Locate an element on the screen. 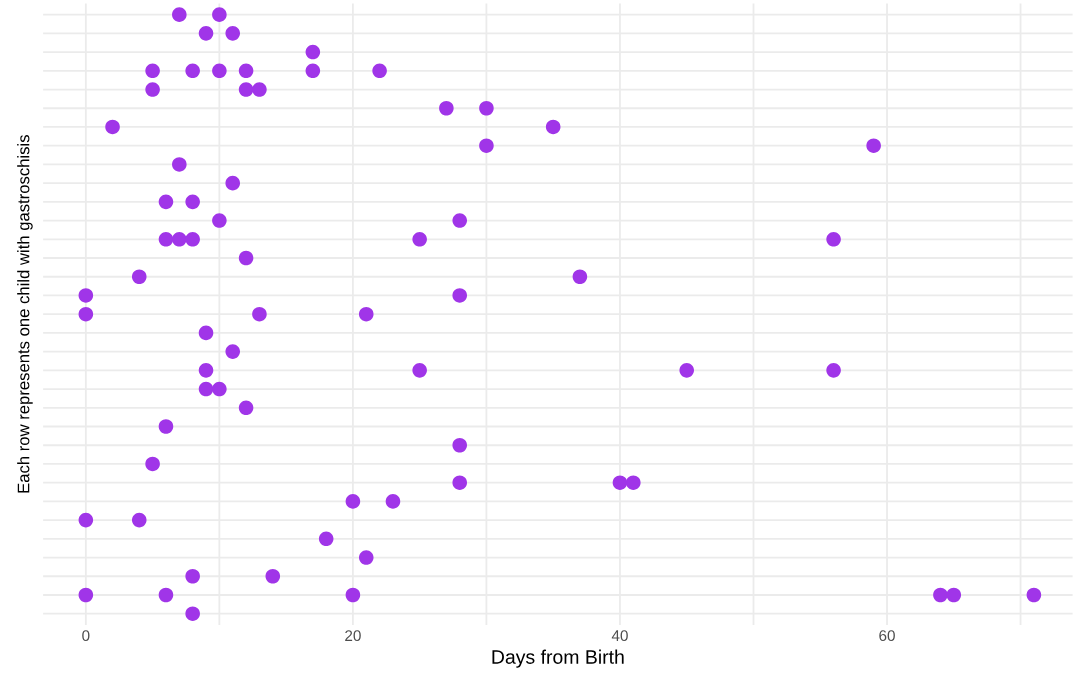 This screenshot has width=1078, height=683. y-axis-title: Each row represents one child with gastroschisis is located at coordinates (25, 314).